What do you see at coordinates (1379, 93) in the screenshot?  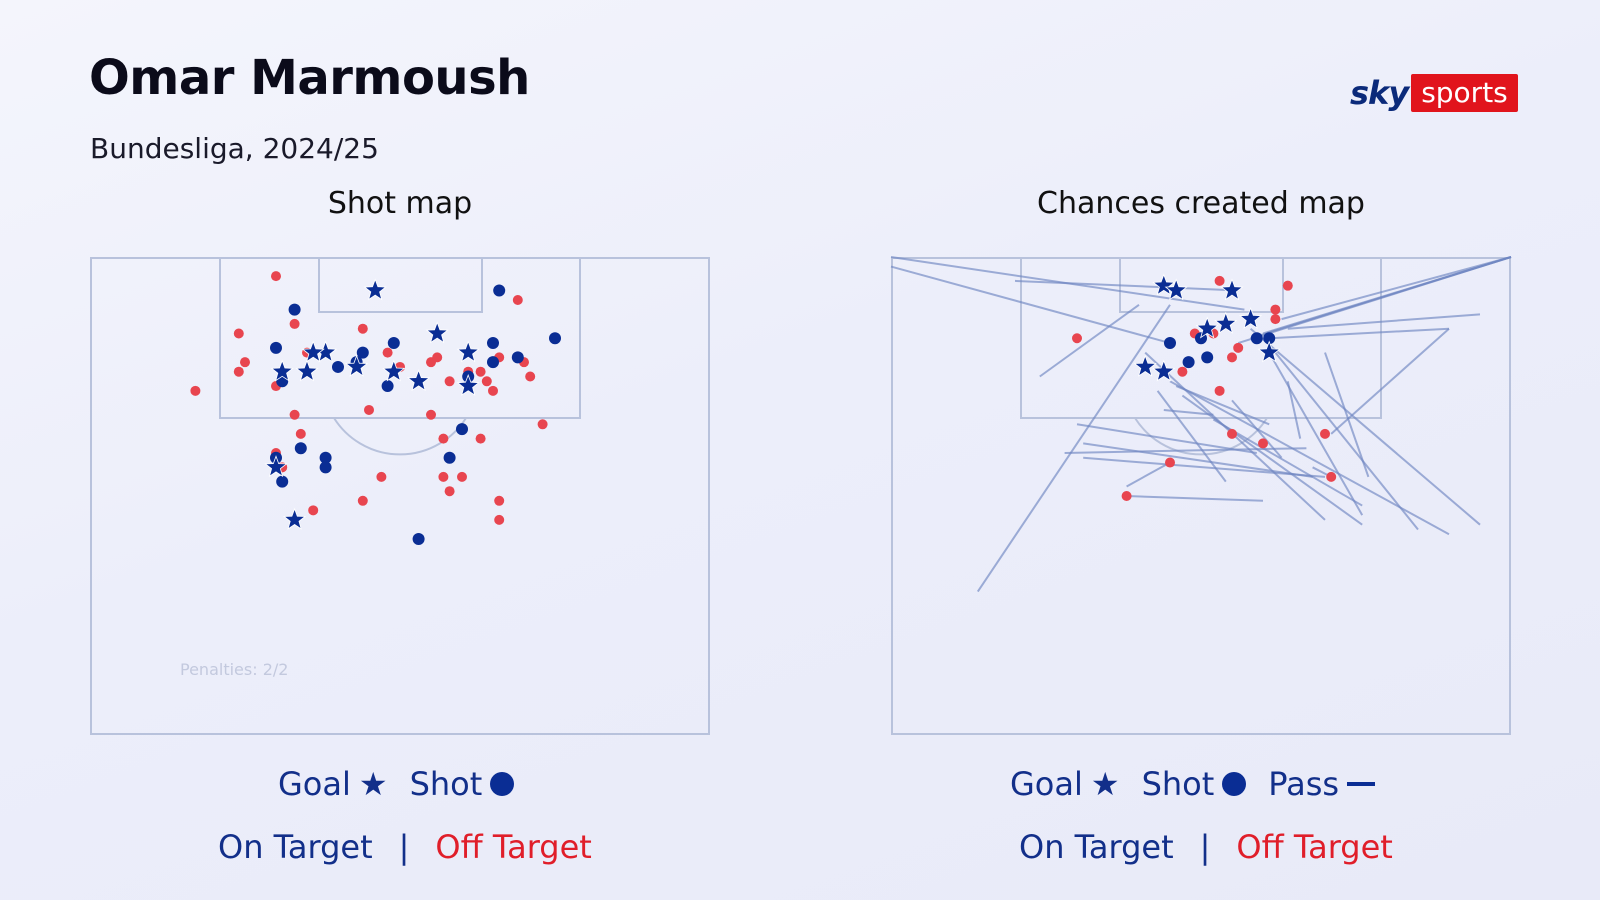 I see `logo-sky-text: sky` at bounding box center [1379, 93].